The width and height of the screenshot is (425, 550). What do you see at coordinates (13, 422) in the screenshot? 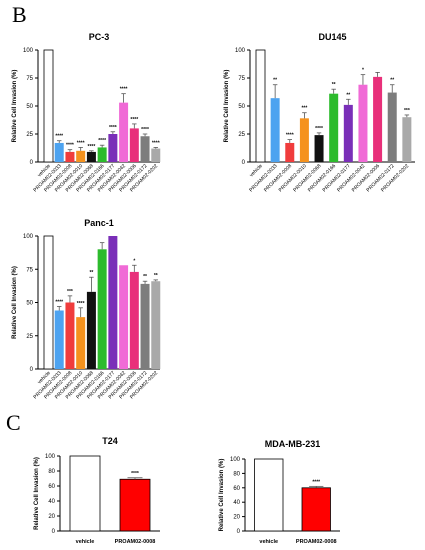
I see `panel-label-c: C` at bounding box center [13, 422].